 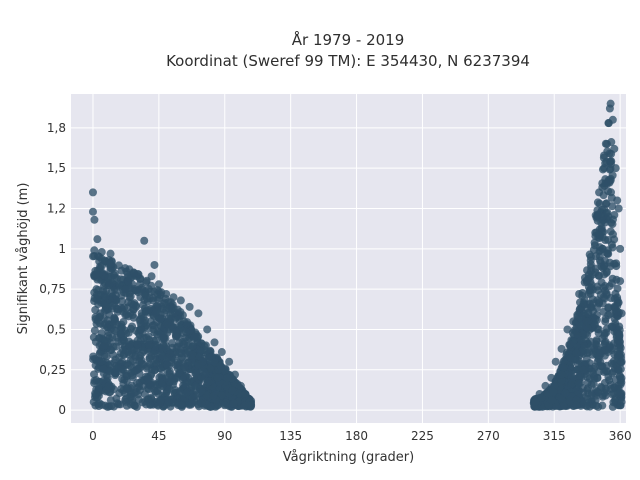 What do you see at coordinates (224, 436) in the screenshot?
I see `x-tick-label: 90` at bounding box center [224, 436].